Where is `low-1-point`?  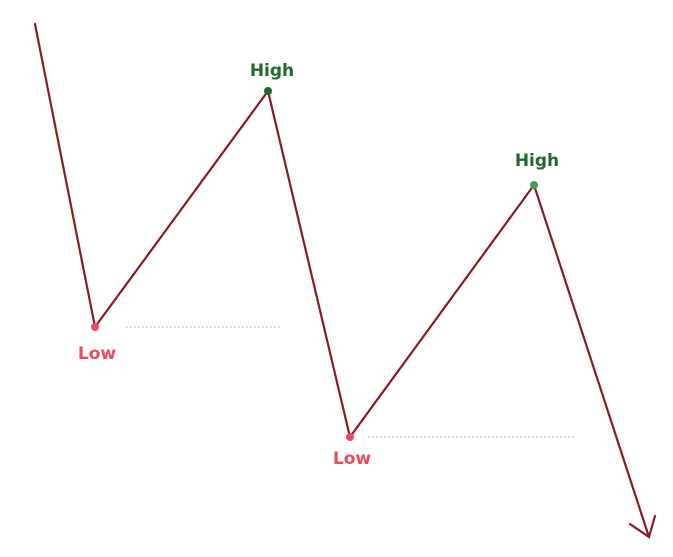 low-1-point is located at coordinates (95, 327).